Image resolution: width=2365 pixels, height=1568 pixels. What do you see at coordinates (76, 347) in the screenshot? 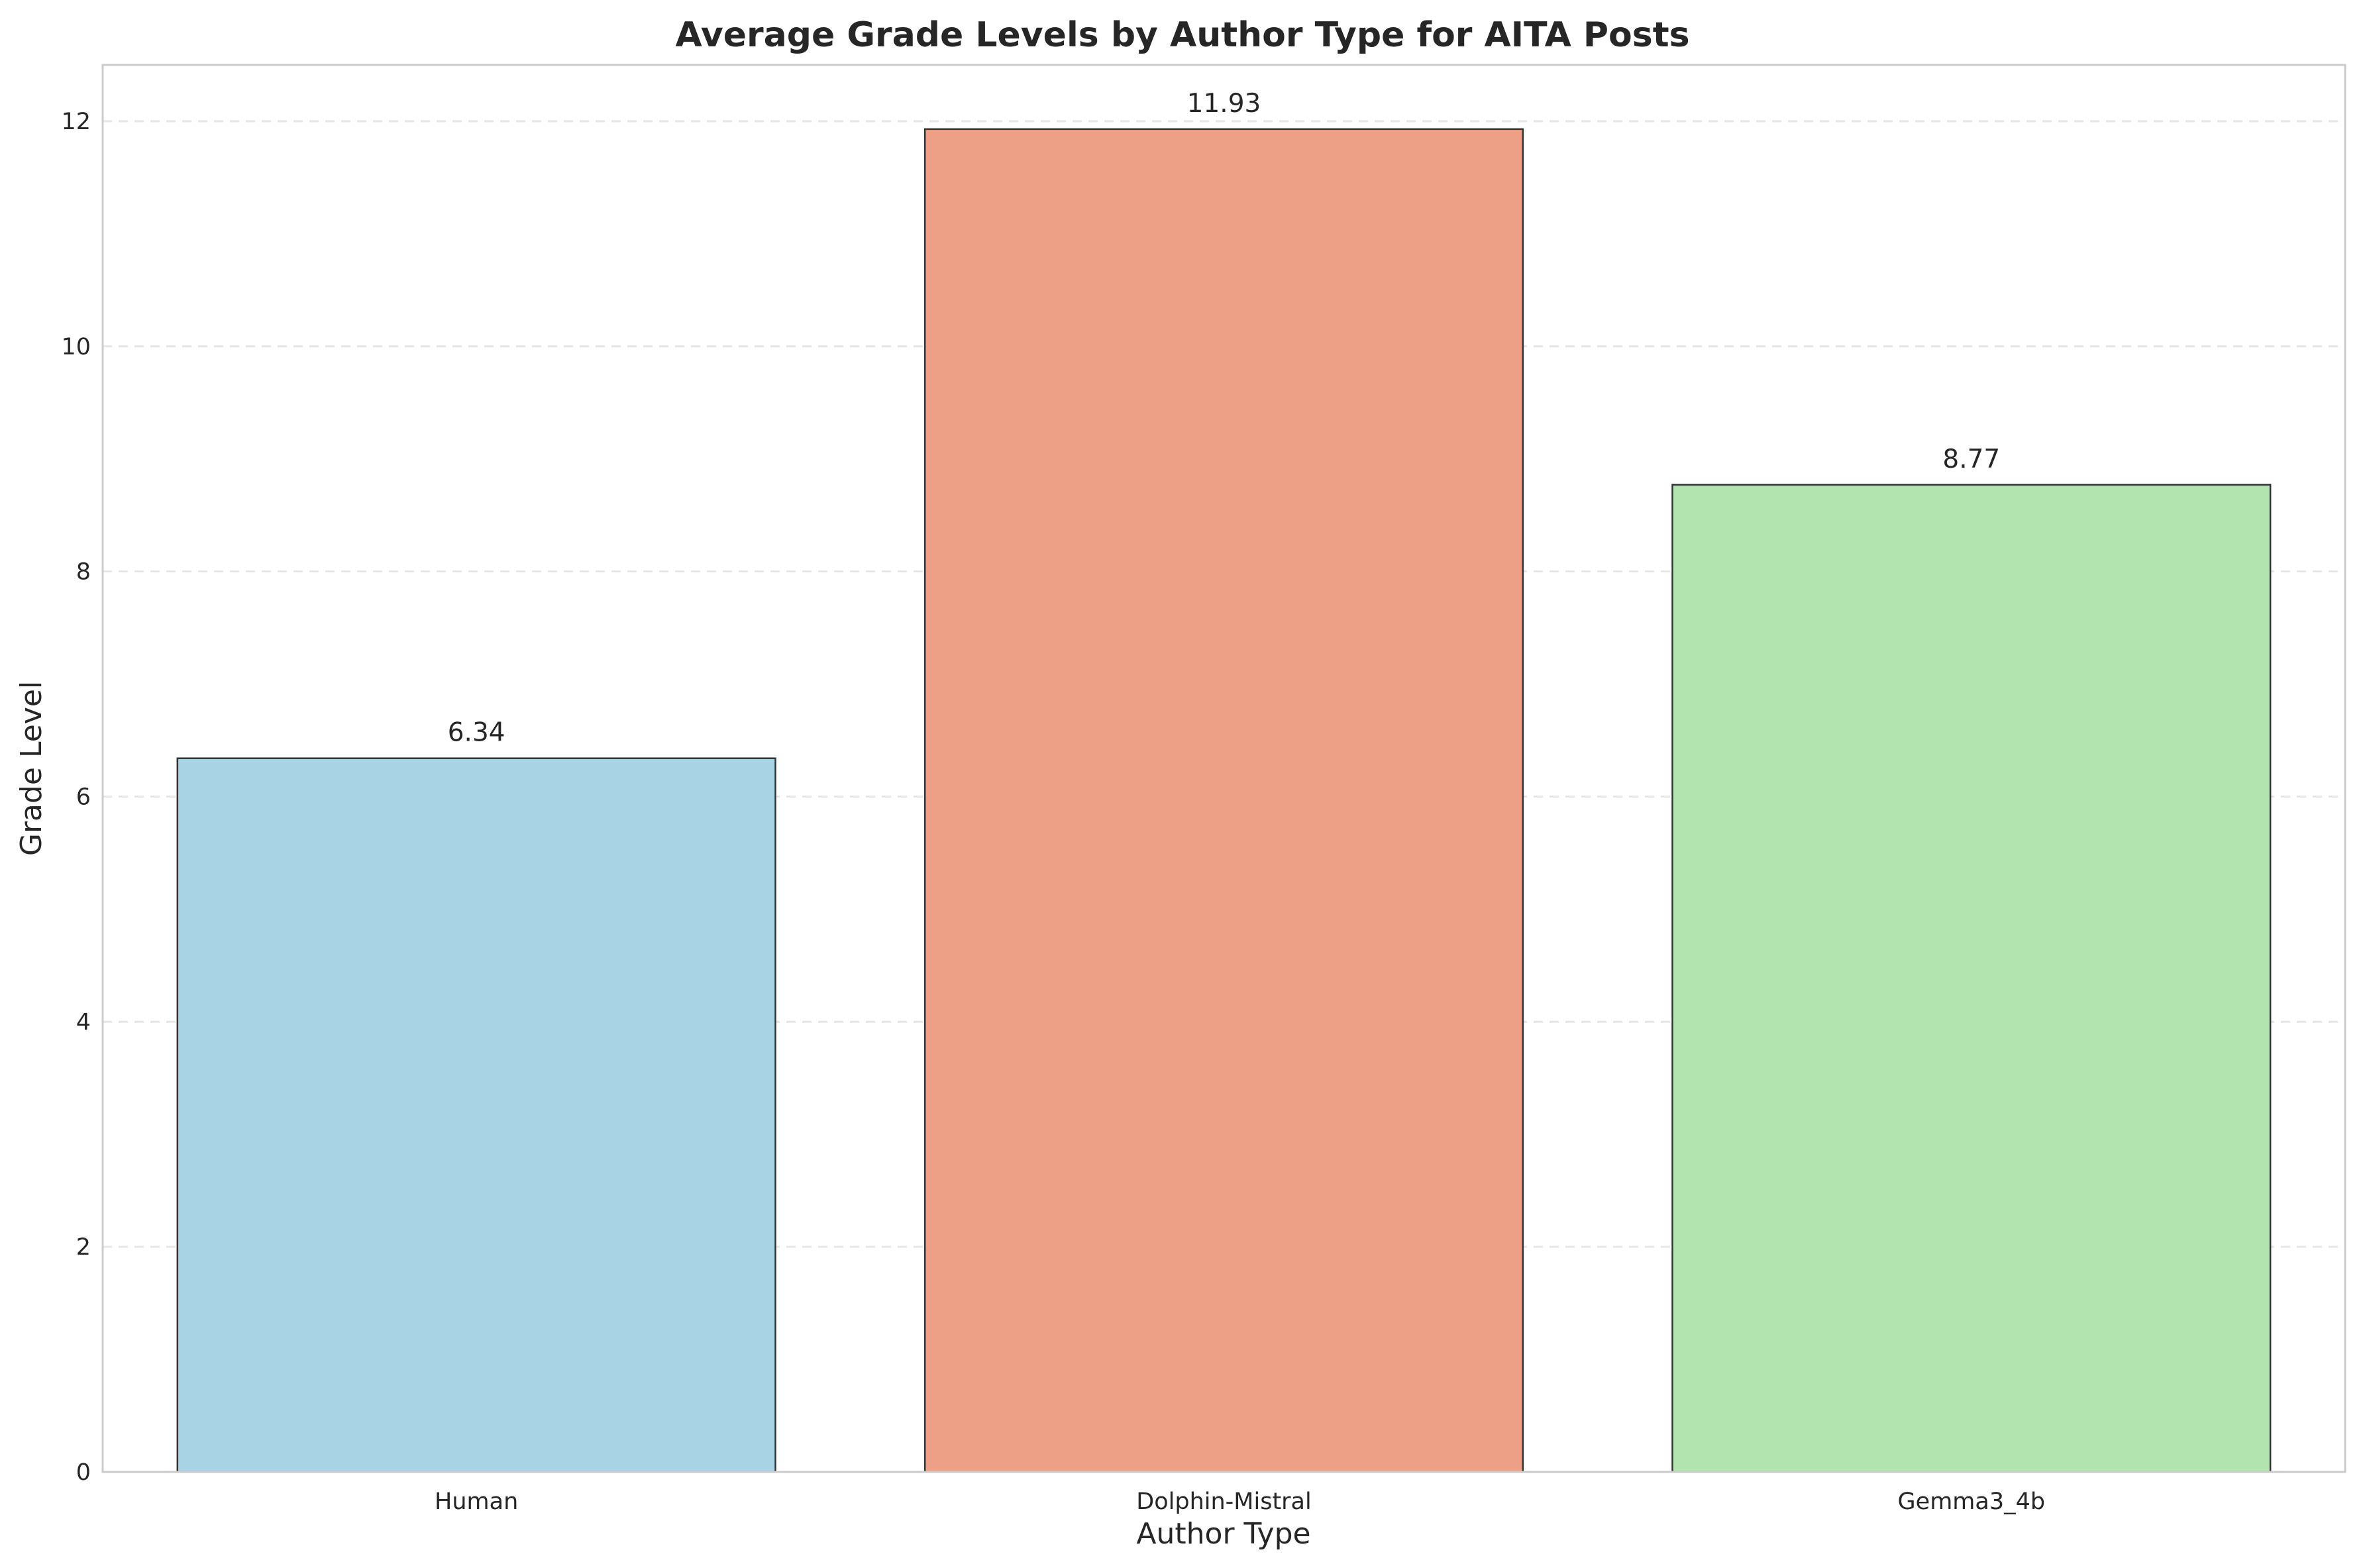
I see `y-tick-label: 10` at bounding box center [76, 347].